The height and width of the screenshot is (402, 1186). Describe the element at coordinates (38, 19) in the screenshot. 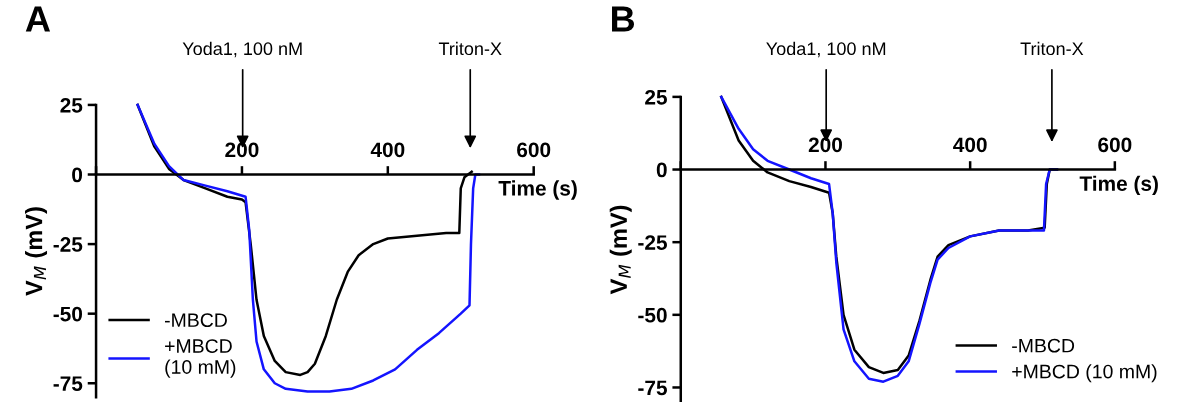

I see `chart-title: A` at that location.